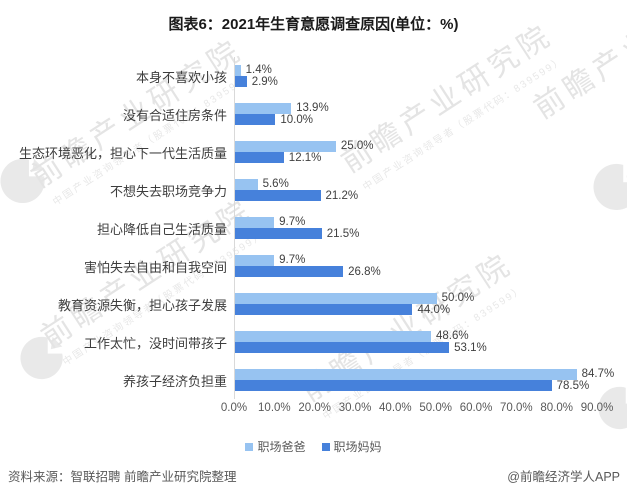  I want to click on bar-line: 50.0%, so click(416, 298).